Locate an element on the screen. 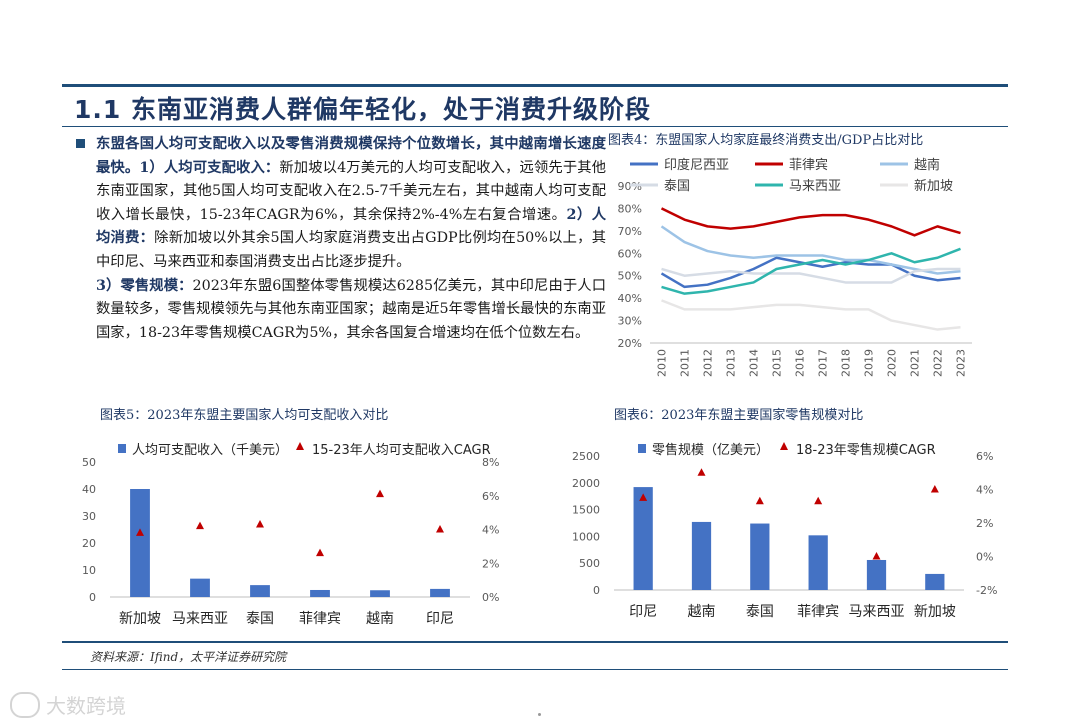  fig6-y2-tick: 2% is located at coordinates (984, 523).